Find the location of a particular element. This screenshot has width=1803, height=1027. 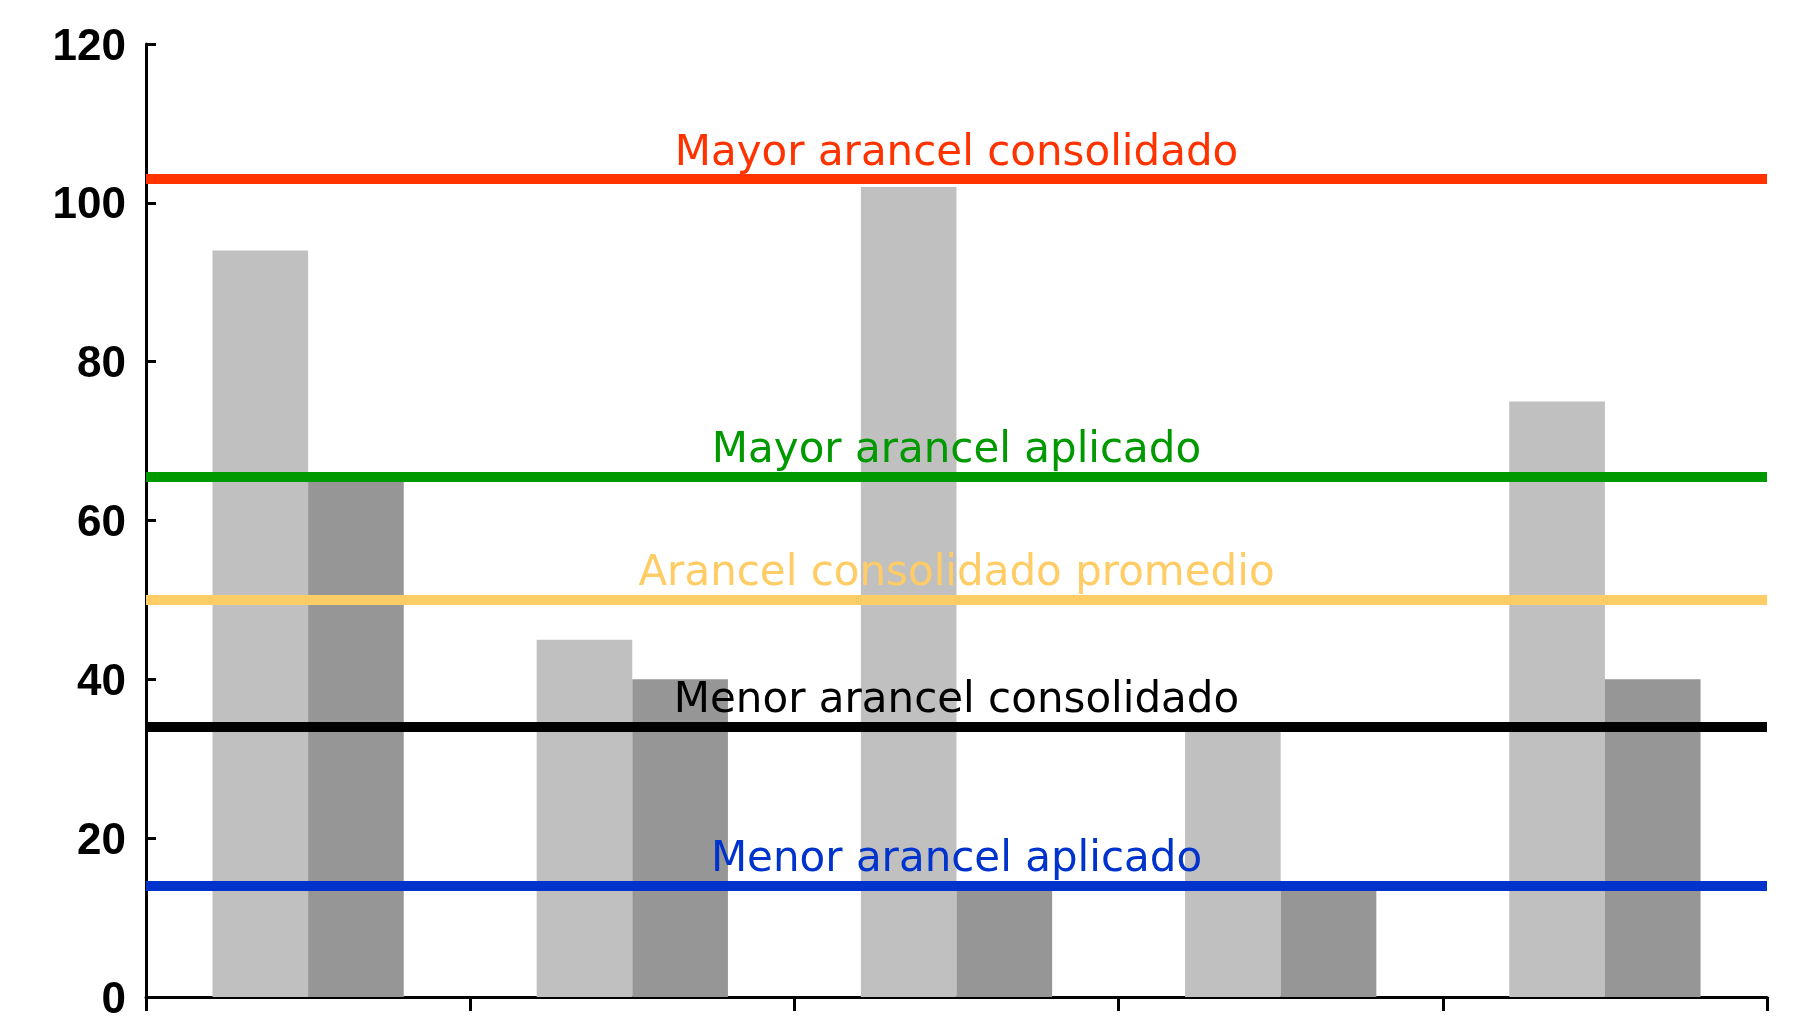

y-tick-label: 100 is located at coordinates (89, 203).